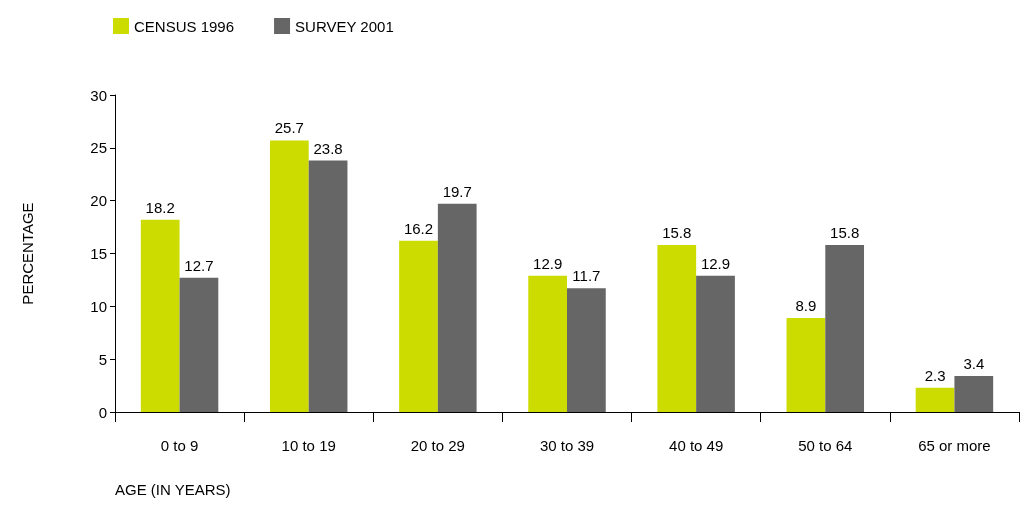  I want to click on data-label: 19.7, so click(457, 191).